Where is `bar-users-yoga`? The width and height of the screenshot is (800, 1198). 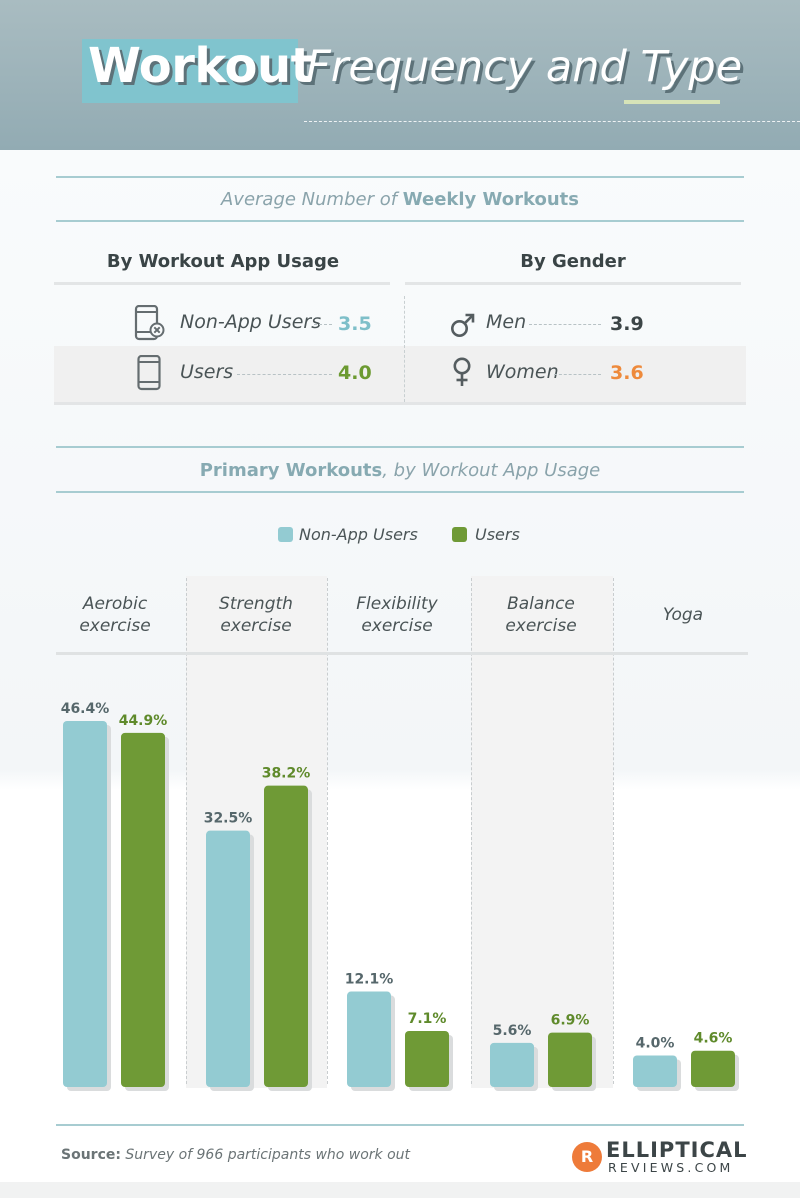 bar-users-yoga is located at coordinates (713, 1068).